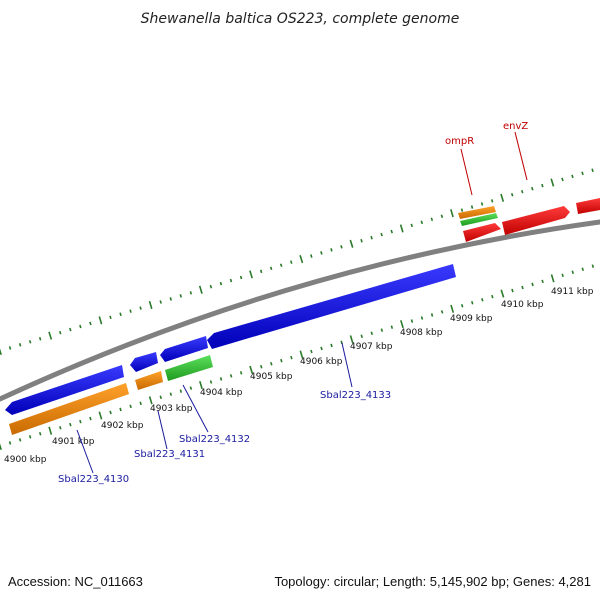 This screenshot has height=600, width=600. I want to click on ruler-label: 4900 kbp, so click(25, 460).